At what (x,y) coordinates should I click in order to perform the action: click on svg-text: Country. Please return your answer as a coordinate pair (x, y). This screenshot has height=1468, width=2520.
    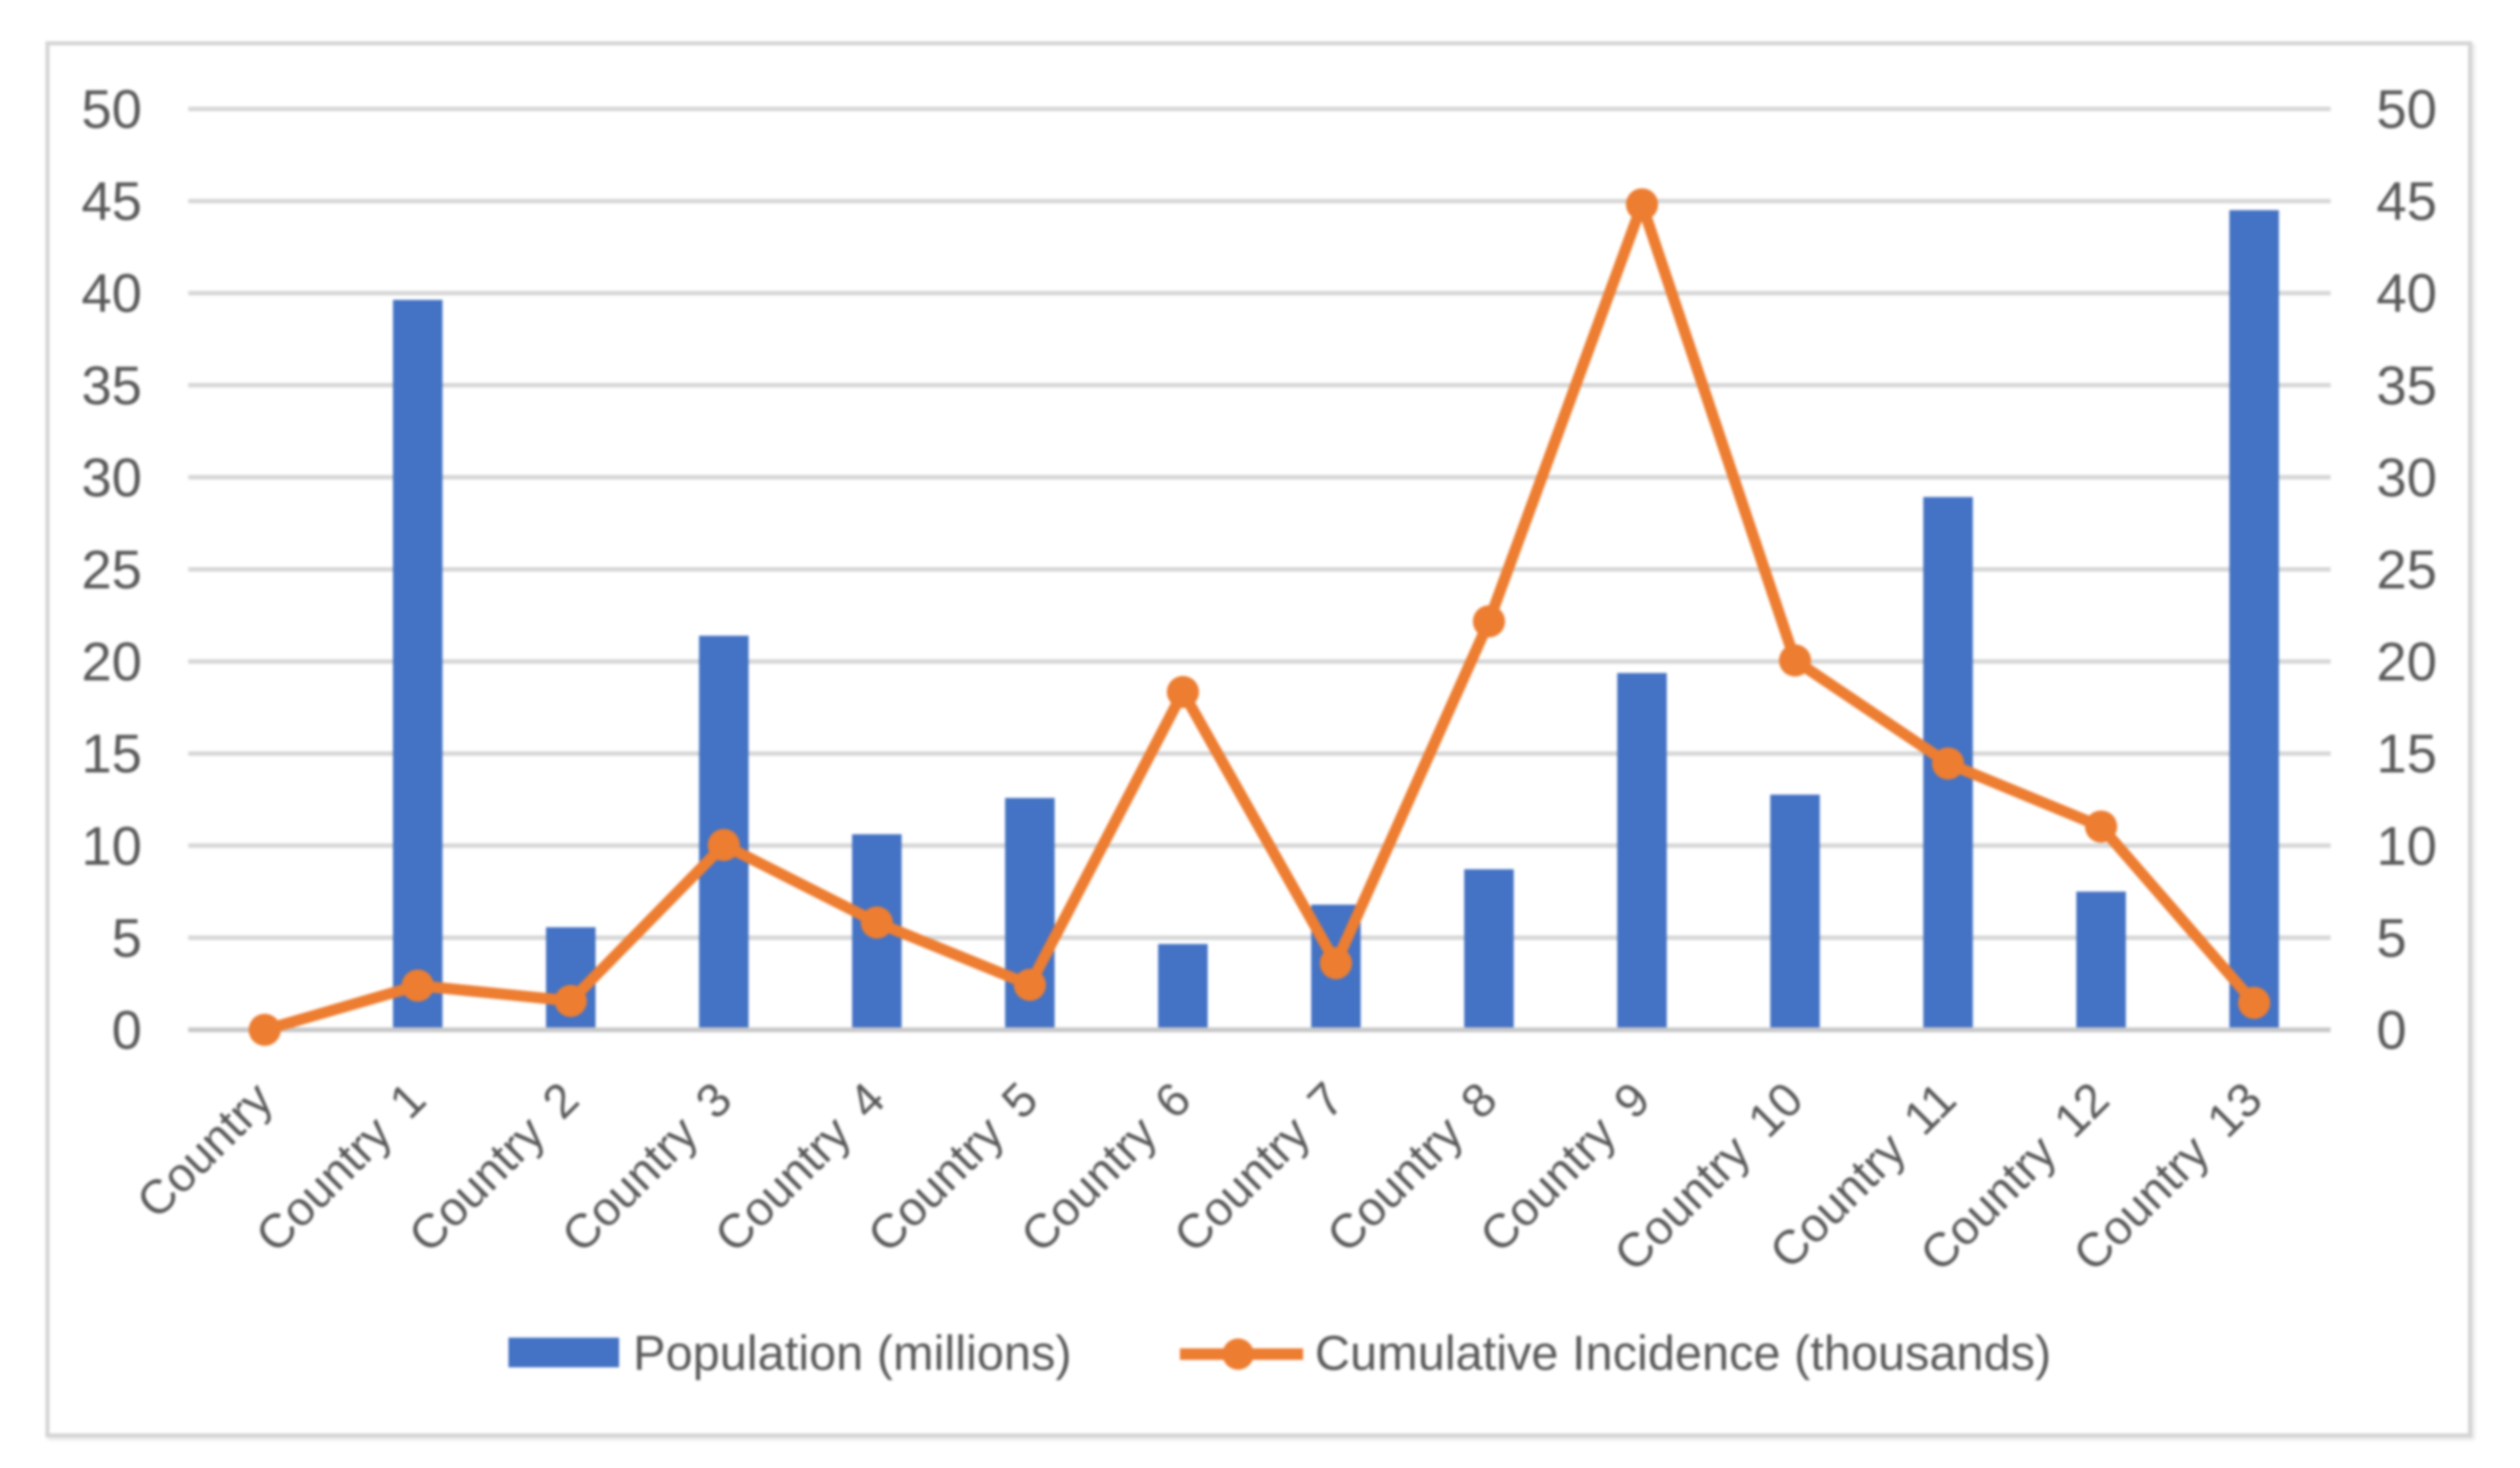
    Looking at the image, I should click on (204, 1150).